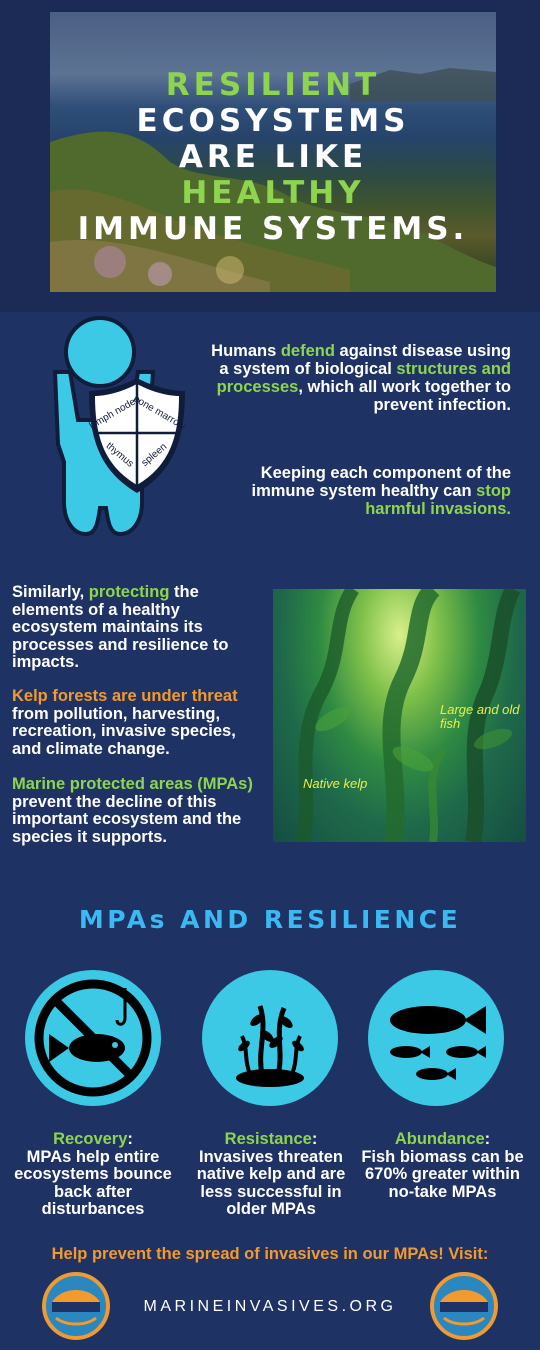 This screenshot has width=540, height=1350. Describe the element at coordinates (93, 1038) in the screenshot. I see `no-fishing-icon` at that location.